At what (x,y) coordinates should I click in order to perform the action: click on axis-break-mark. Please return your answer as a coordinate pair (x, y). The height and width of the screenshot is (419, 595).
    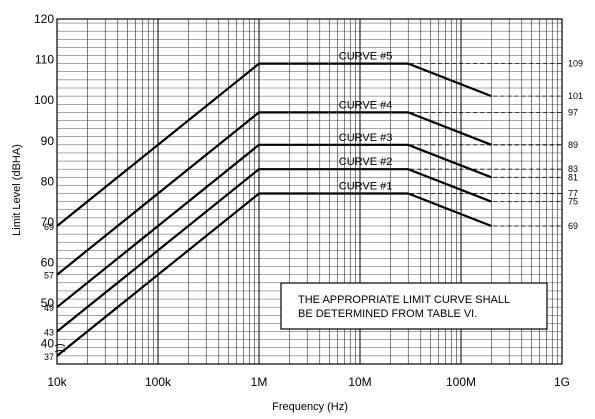
    Looking at the image, I should click on (60, 348).